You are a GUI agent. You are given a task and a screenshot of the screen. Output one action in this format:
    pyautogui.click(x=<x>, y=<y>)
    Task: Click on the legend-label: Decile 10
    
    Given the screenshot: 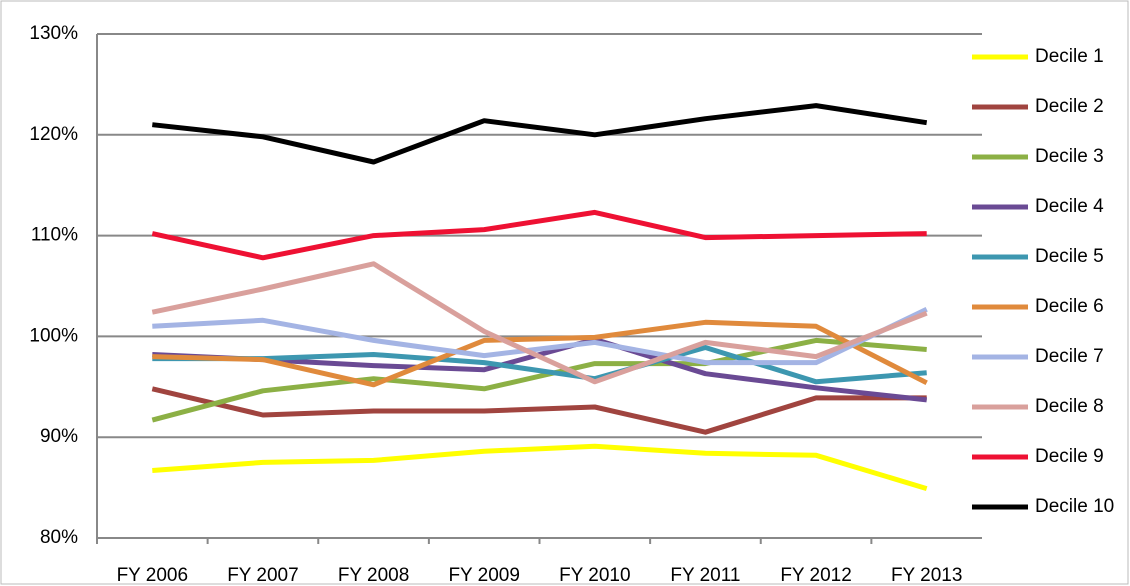 What is the action you would take?
    pyautogui.click(x=1074, y=506)
    